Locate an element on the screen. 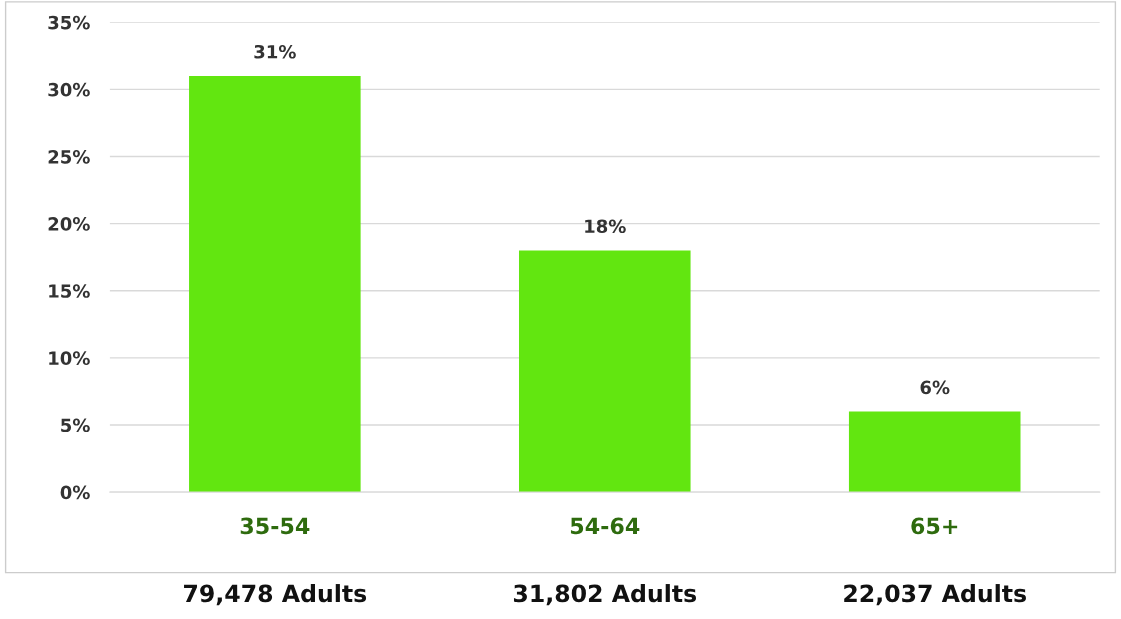  text: 79,478 Adults is located at coordinates (275, 595).